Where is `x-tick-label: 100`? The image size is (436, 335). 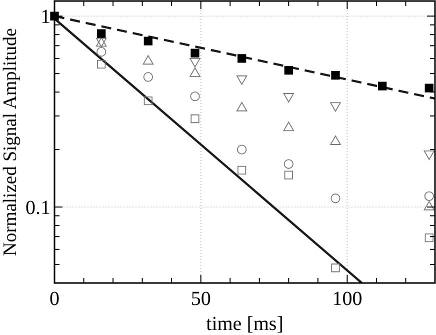
x-tick-label: 100 is located at coordinates (347, 299).